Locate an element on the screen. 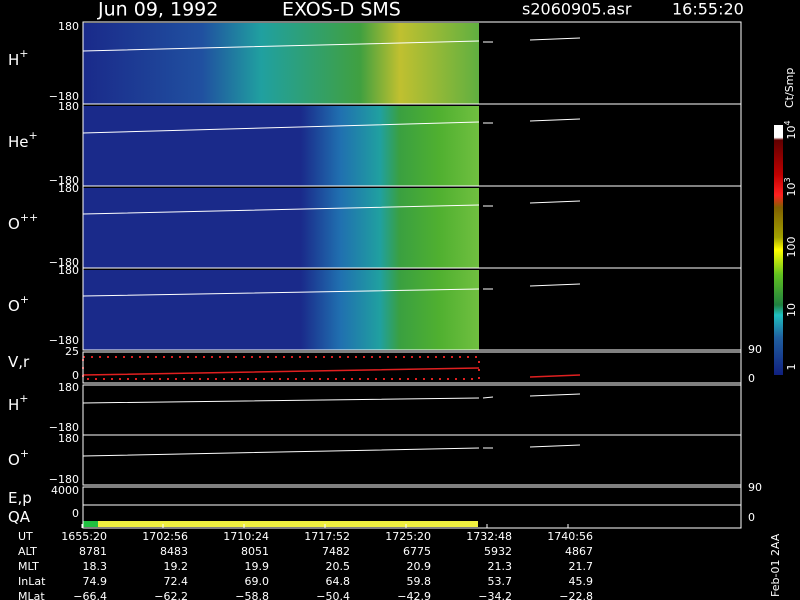 The image size is (800, 600). panel-label: O++ is located at coordinates (23, 222).